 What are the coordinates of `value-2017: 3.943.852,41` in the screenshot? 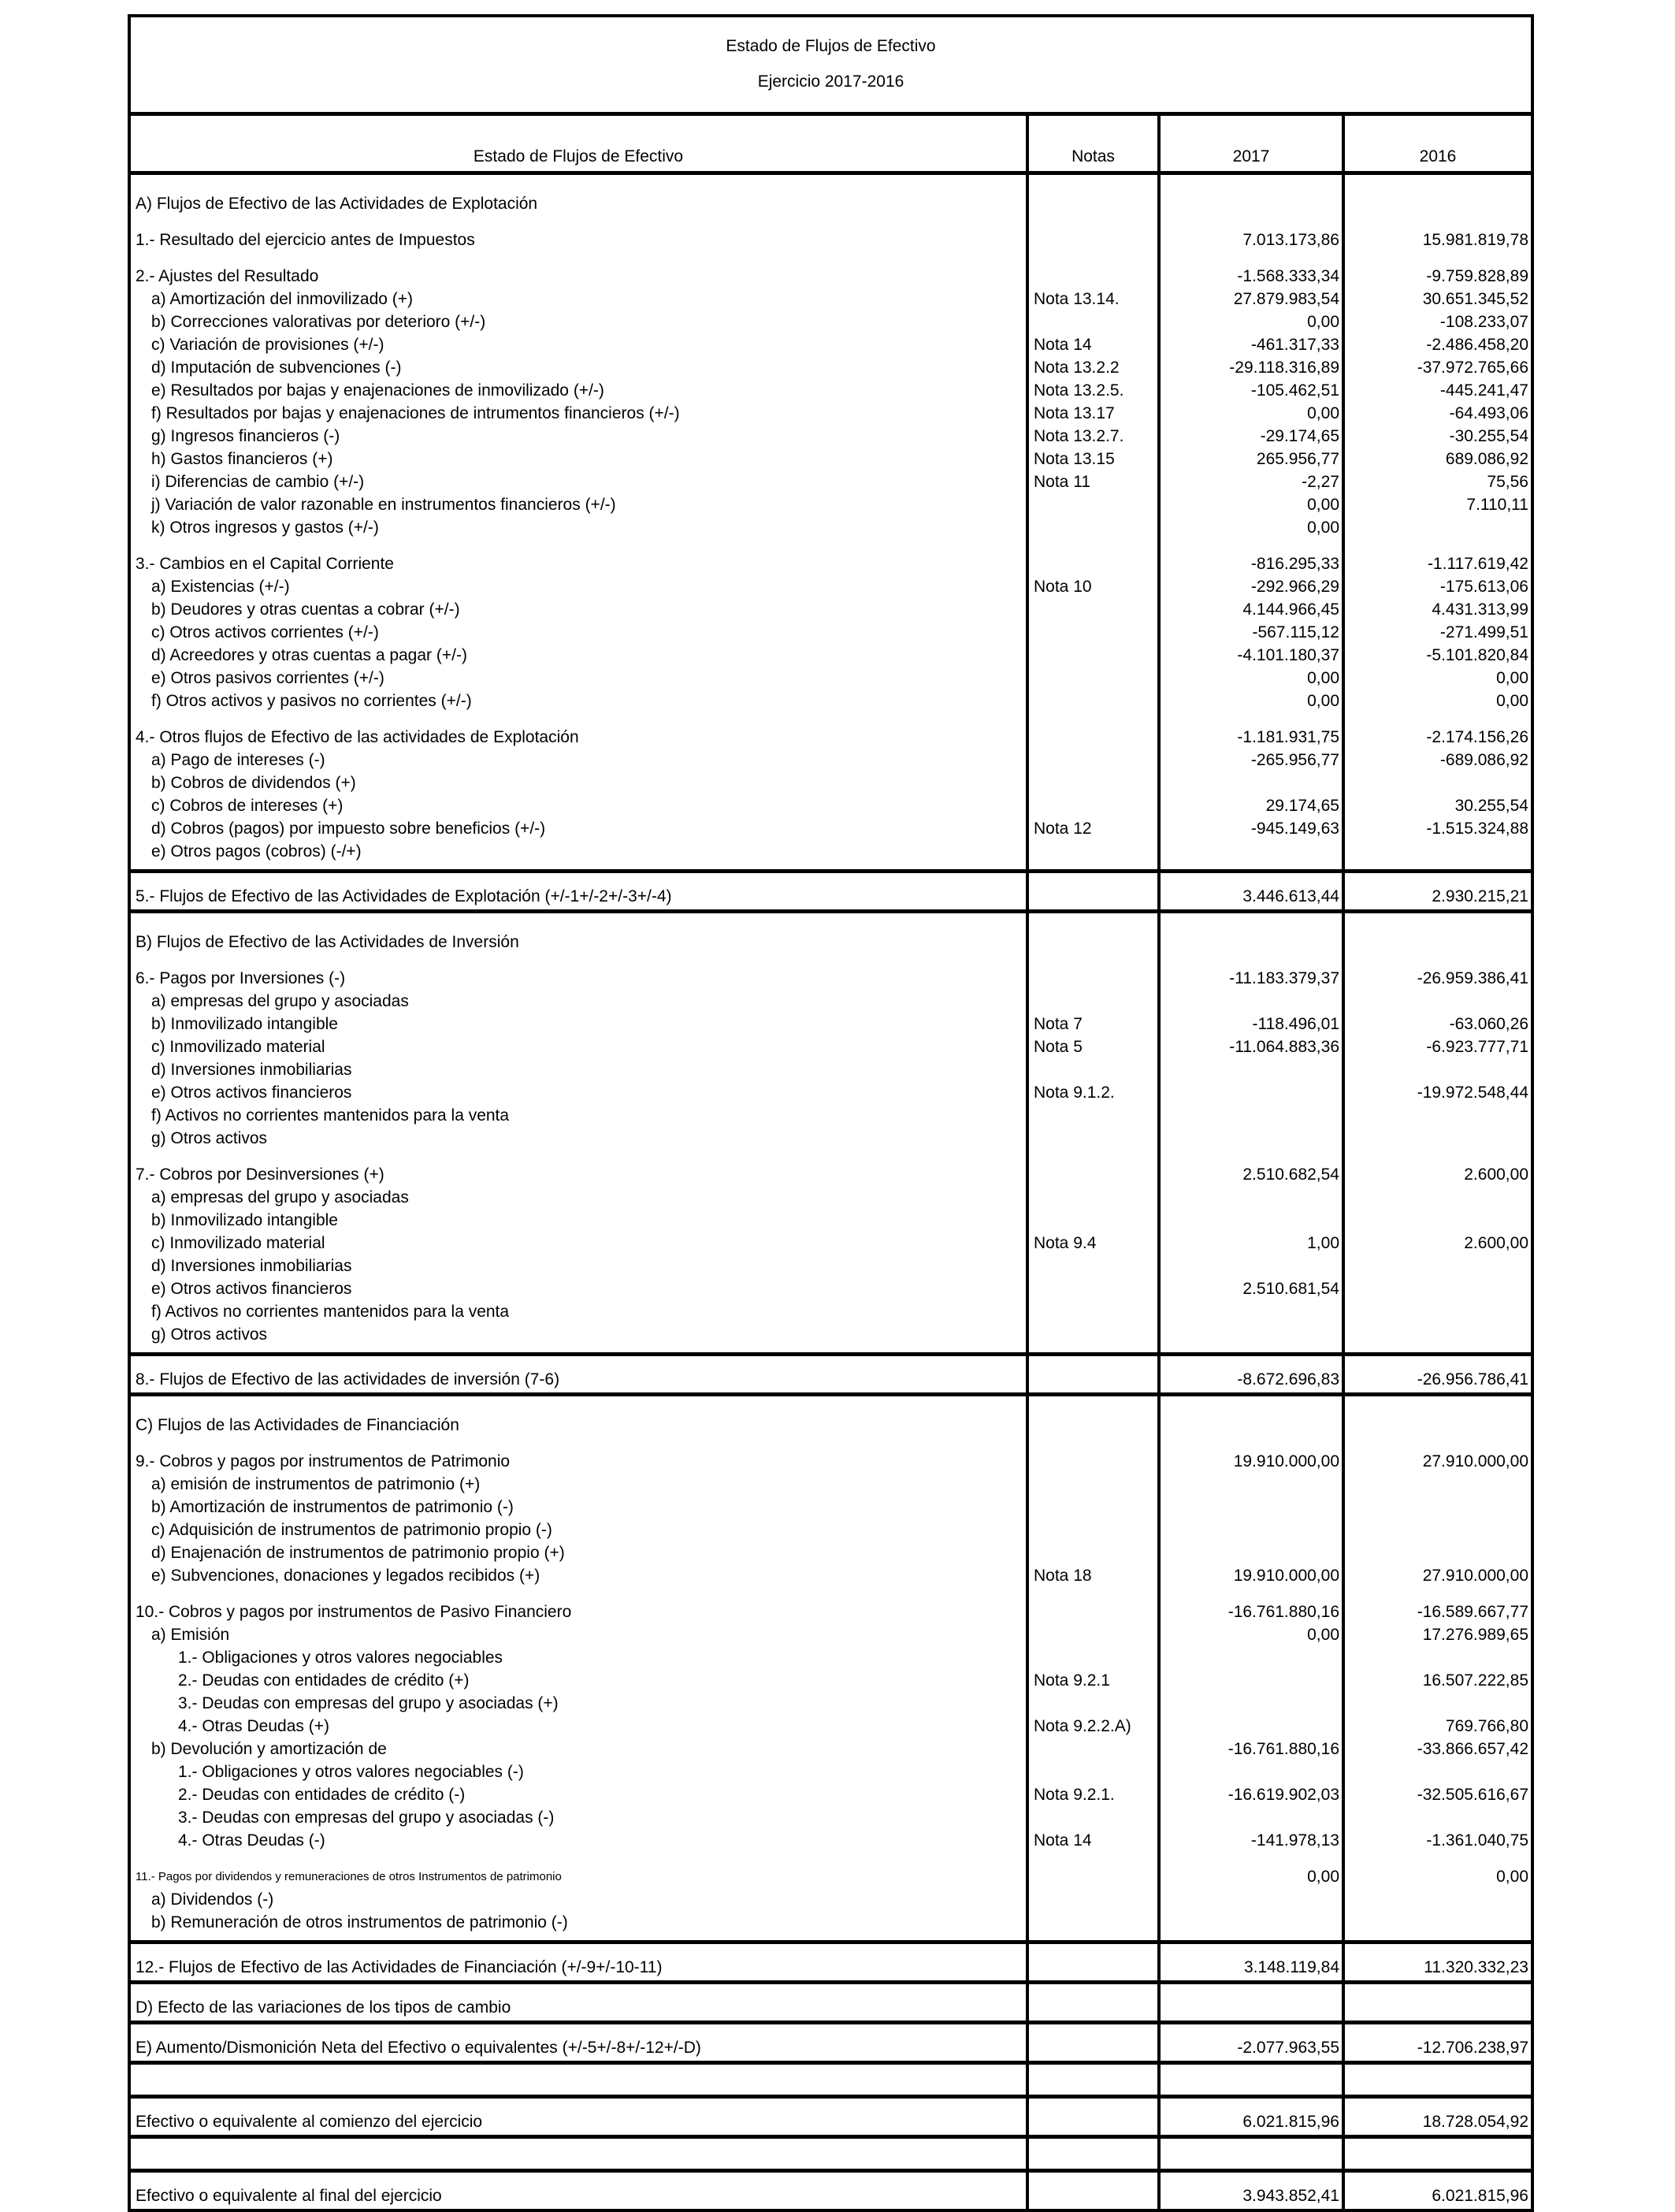 It's located at (1291, 2196).